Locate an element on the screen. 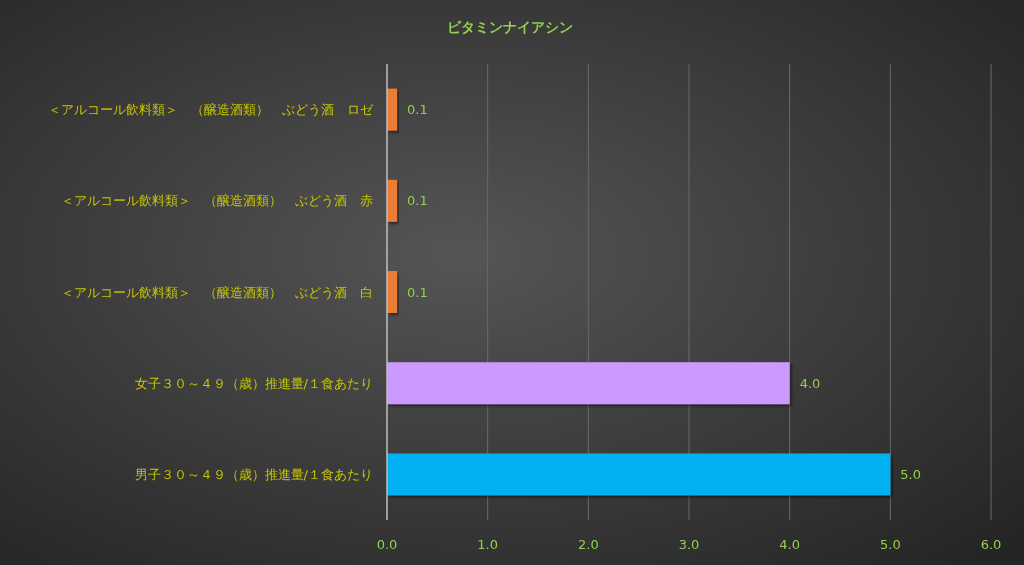 The image size is (1024, 565). x-tick-label: 1.0 is located at coordinates (488, 544).